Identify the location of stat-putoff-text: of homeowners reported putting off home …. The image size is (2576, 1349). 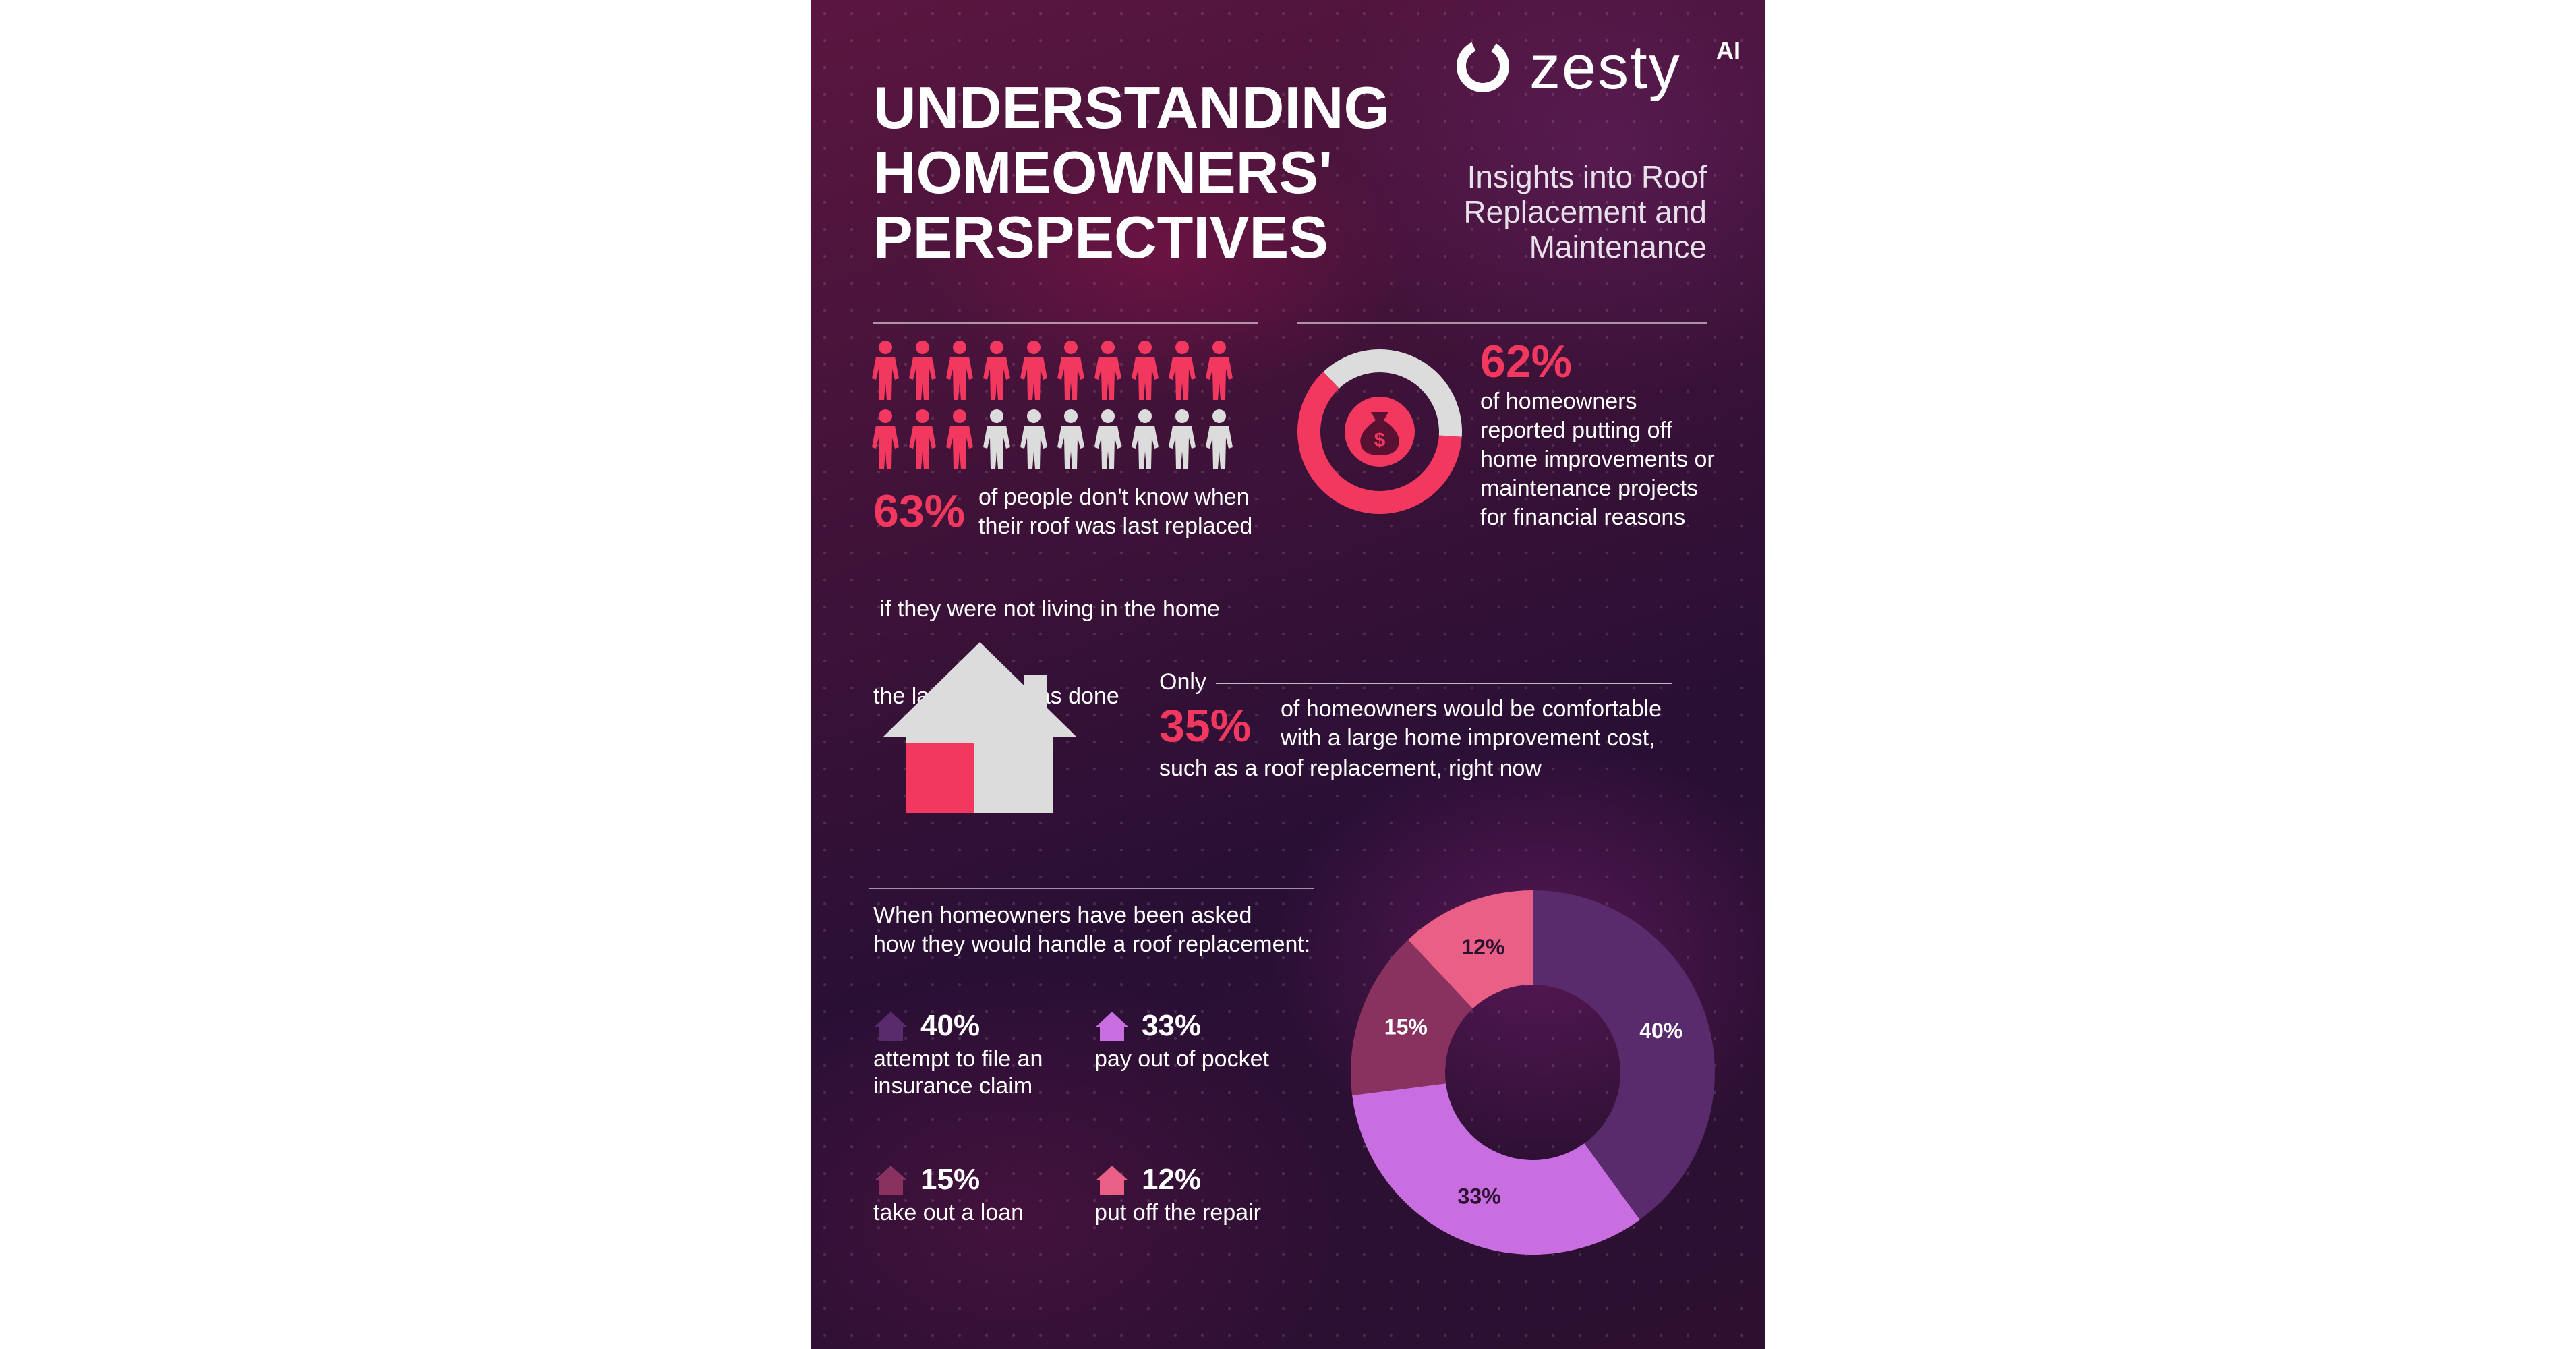
(1615, 459).